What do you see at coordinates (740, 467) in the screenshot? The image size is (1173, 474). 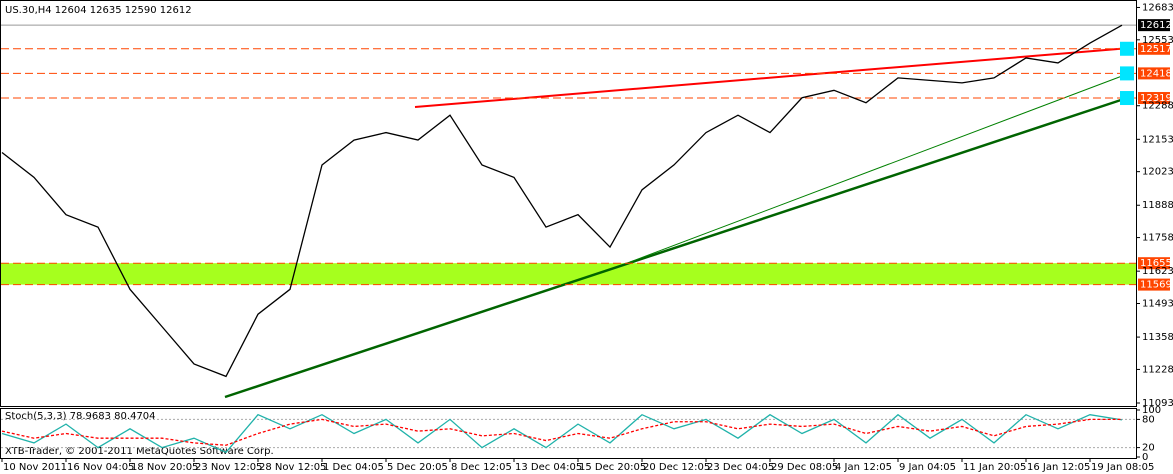 I see `x-tick-label: 23 Dec 04:05` at bounding box center [740, 467].